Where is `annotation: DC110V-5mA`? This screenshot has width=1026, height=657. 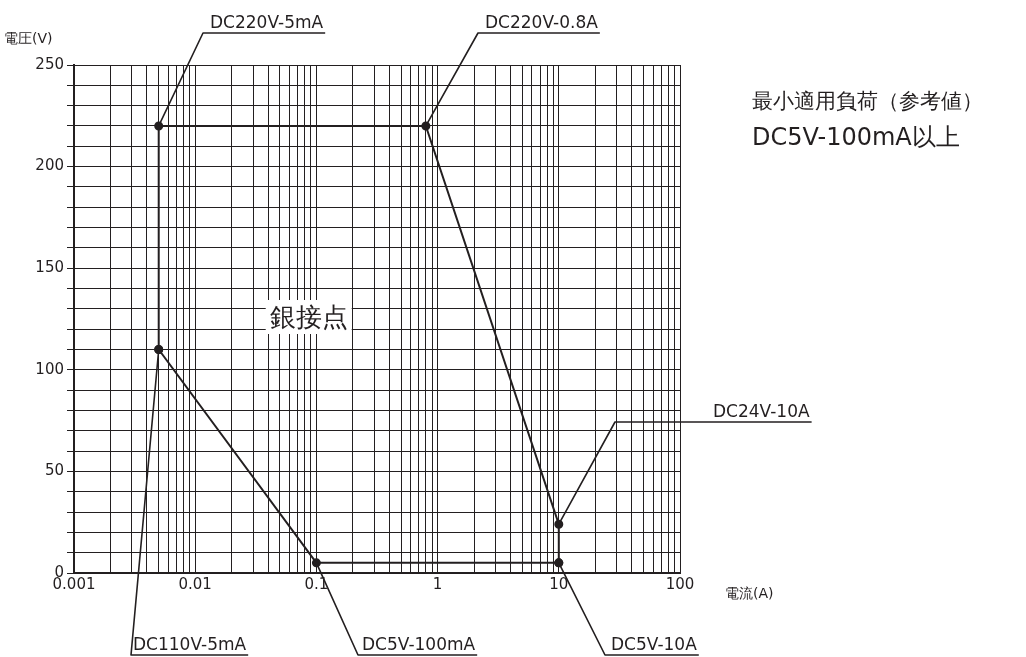 annotation: DC110V-5mA is located at coordinates (190, 644).